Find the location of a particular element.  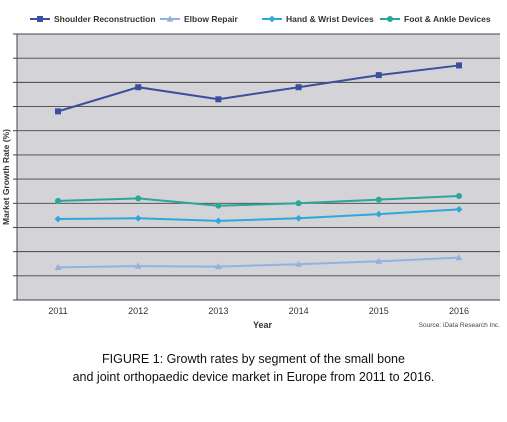

legend-item: Elbow Repair is located at coordinates (199, 19).